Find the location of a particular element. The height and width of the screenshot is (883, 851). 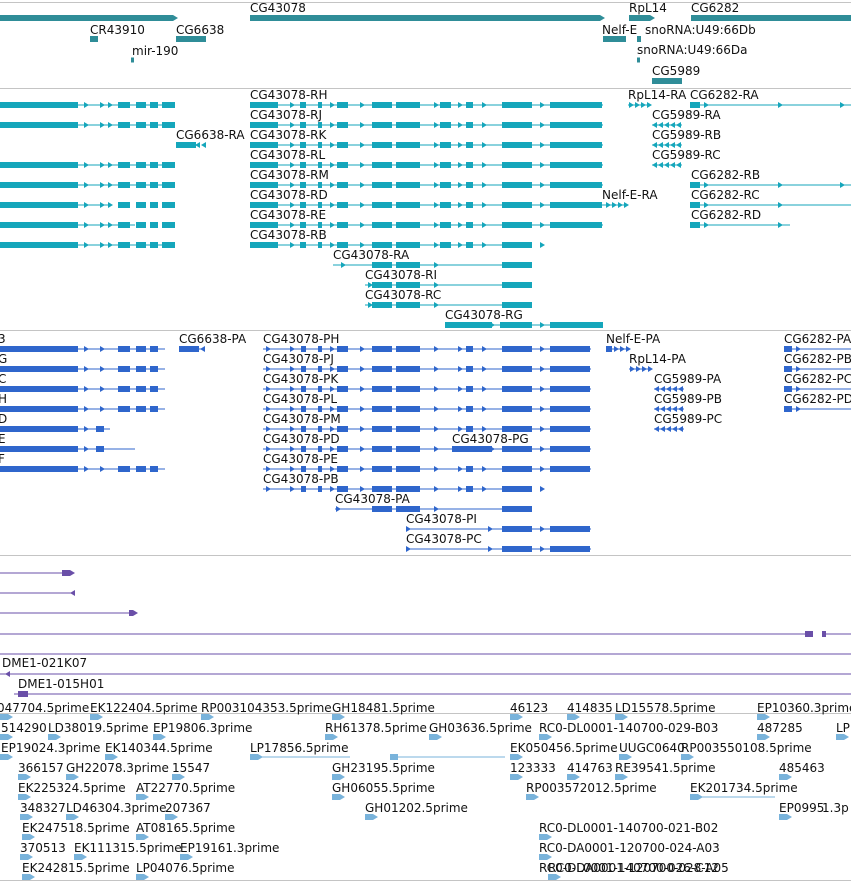

feature-label: Nelf-E-PA is located at coordinates (633, 339).